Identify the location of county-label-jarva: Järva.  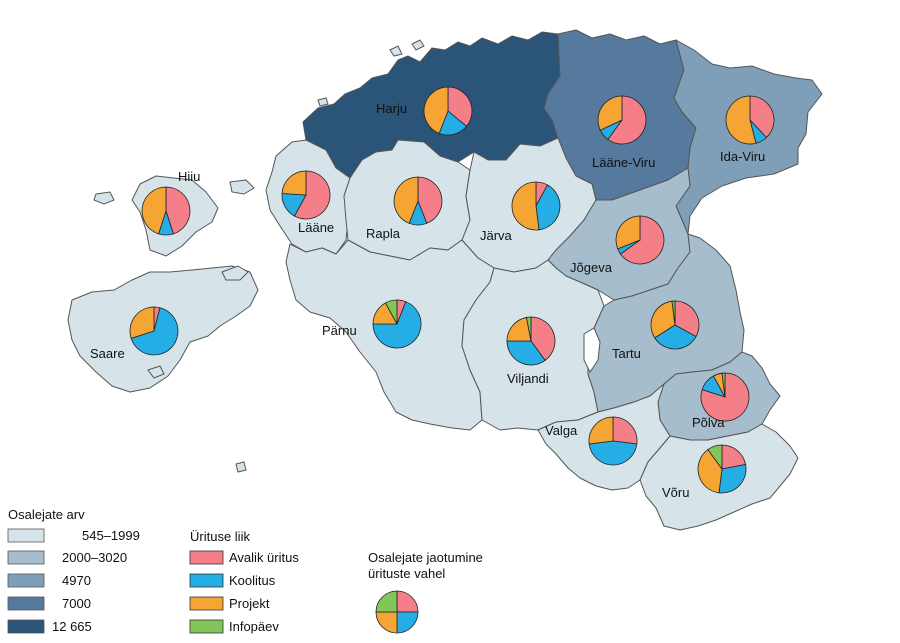
(496, 235).